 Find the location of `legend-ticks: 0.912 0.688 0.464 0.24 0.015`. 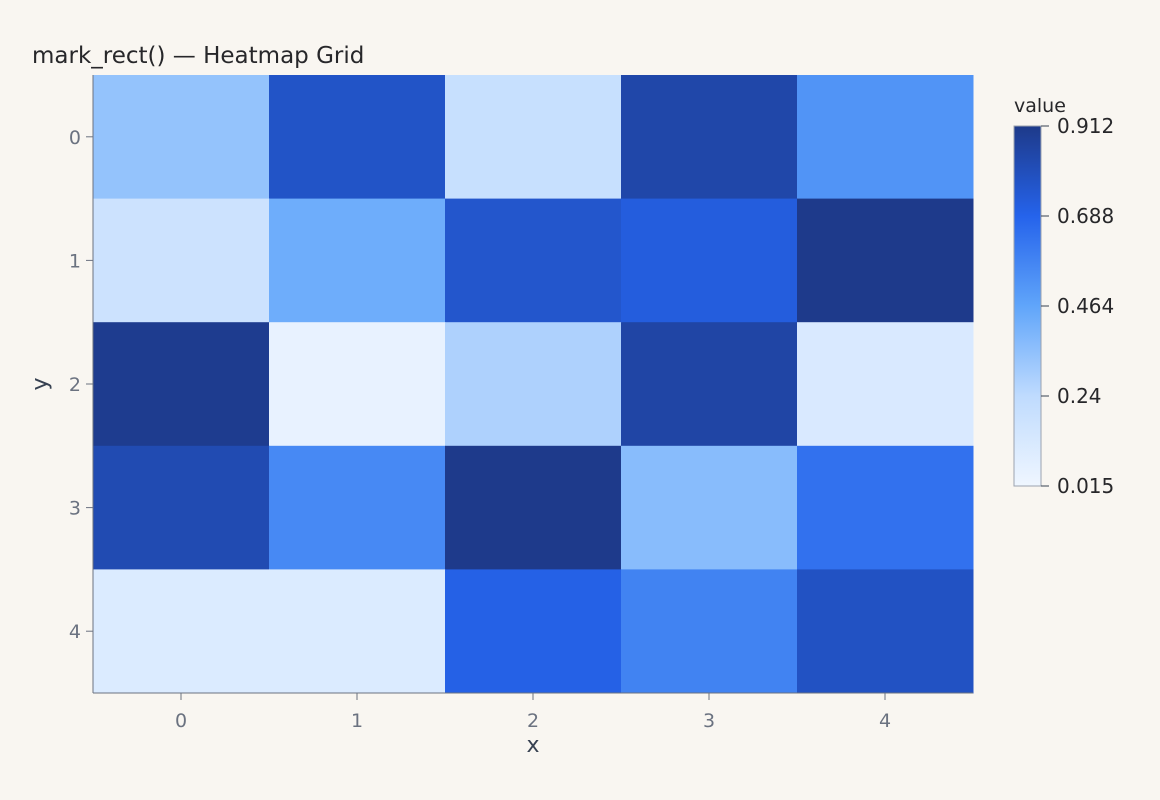

legend-ticks: 0.912 0.688 0.464 0.24 0.015 is located at coordinates (1077, 306).